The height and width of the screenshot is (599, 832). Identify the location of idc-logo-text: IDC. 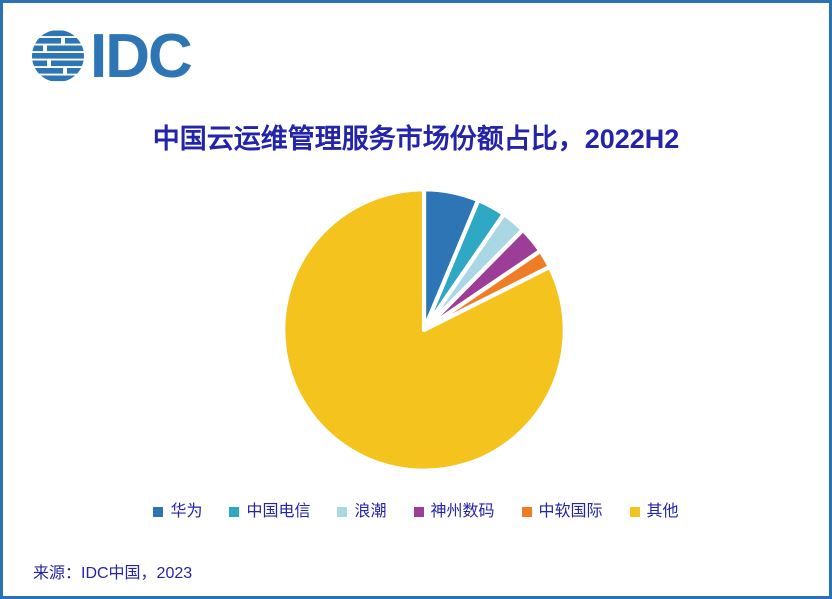
(141, 57).